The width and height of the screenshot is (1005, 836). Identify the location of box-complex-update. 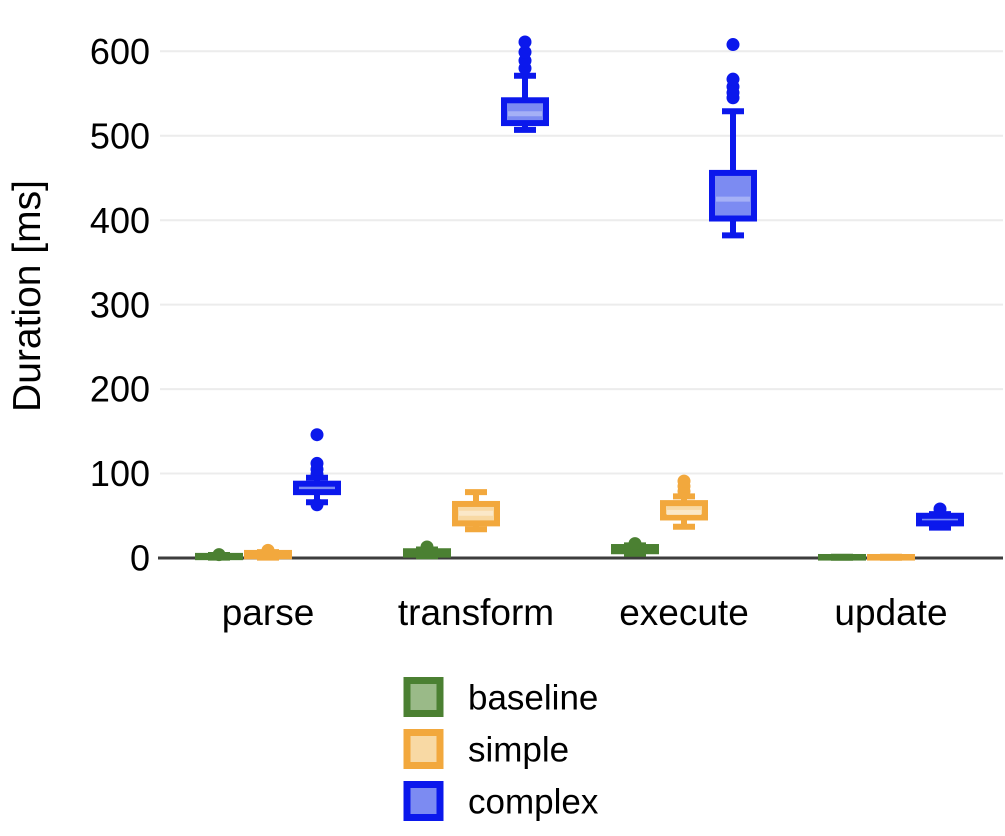
(940, 516).